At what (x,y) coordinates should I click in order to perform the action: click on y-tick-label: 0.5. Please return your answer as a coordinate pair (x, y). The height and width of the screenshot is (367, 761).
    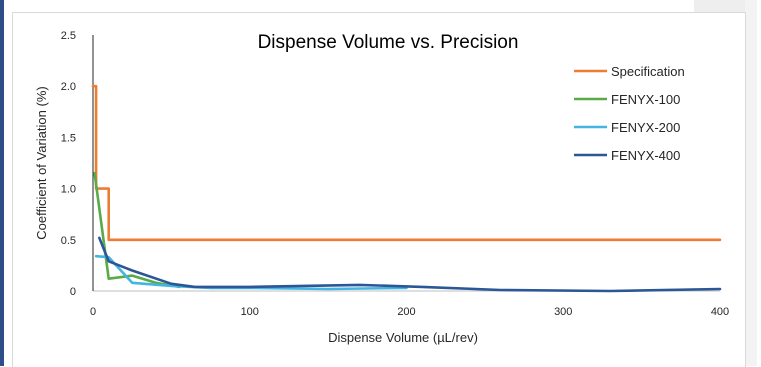
    Looking at the image, I should click on (68, 241).